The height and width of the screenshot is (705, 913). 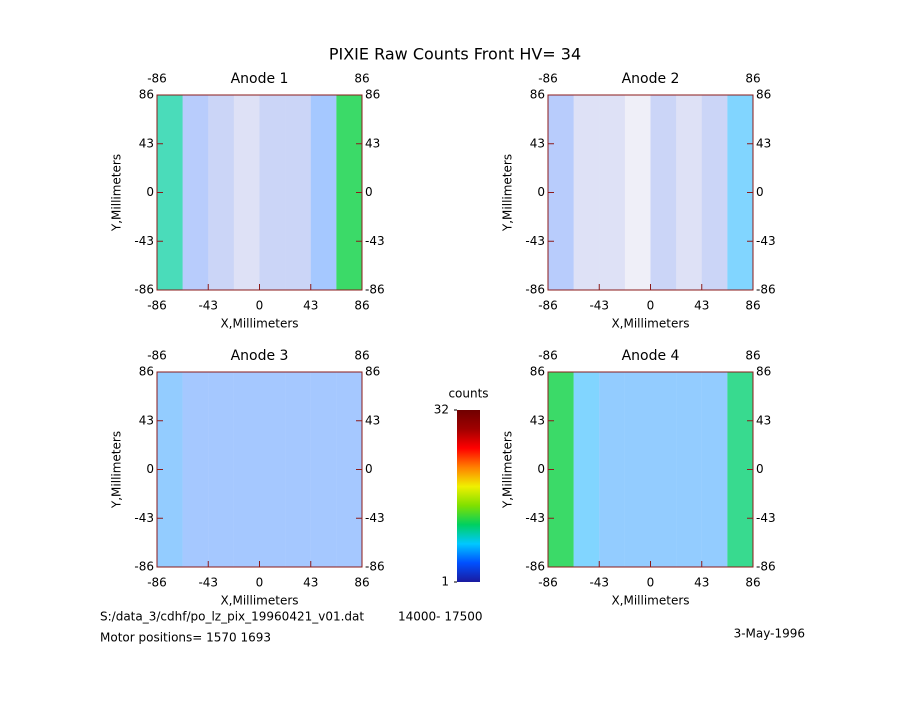 I want to click on colorbar-tick-label: 32, so click(x=441, y=410).